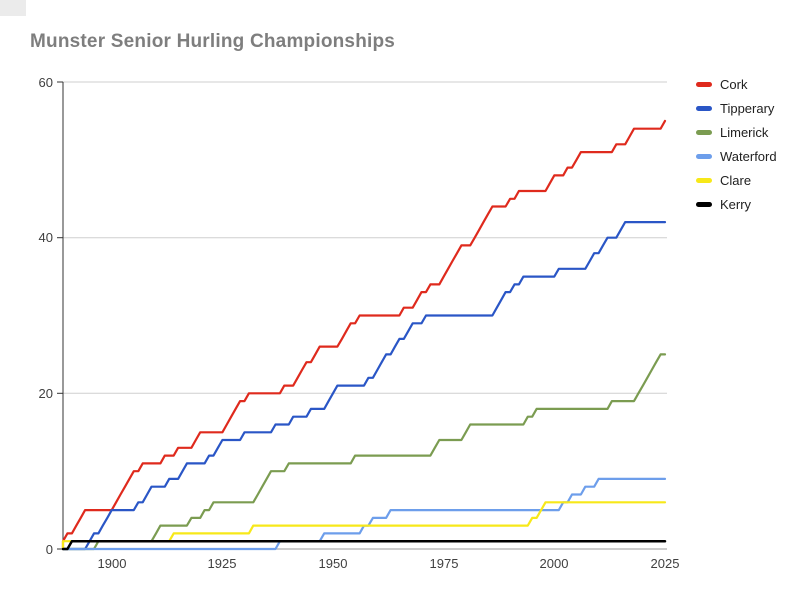 This screenshot has height=600, width=800. Describe the element at coordinates (554, 563) in the screenshot. I see `x-axis-tick-label: 2000` at that location.